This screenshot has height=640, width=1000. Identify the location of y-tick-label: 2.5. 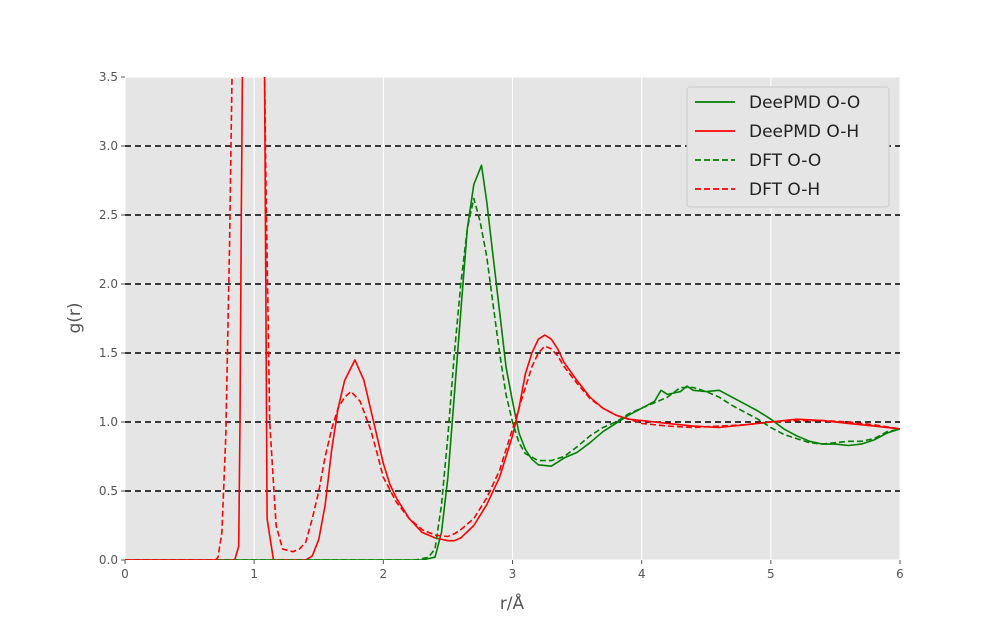
(108, 215).